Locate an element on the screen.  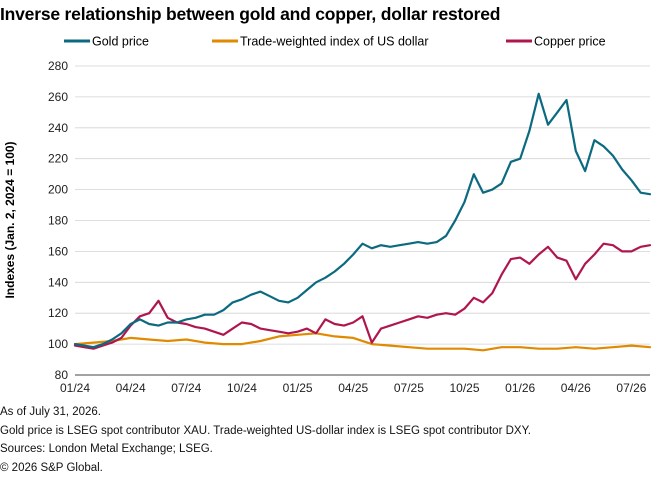
x-tick-label: 07/26 is located at coordinates (631, 388).